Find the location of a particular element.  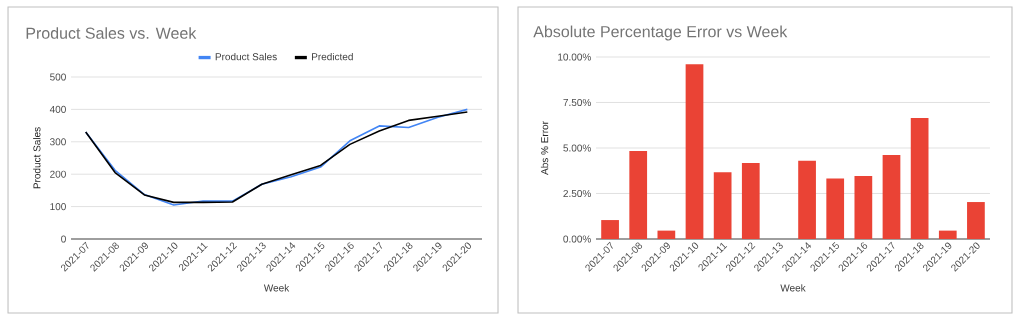

y-tick-label: 2.50% is located at coordinates (577, 193).